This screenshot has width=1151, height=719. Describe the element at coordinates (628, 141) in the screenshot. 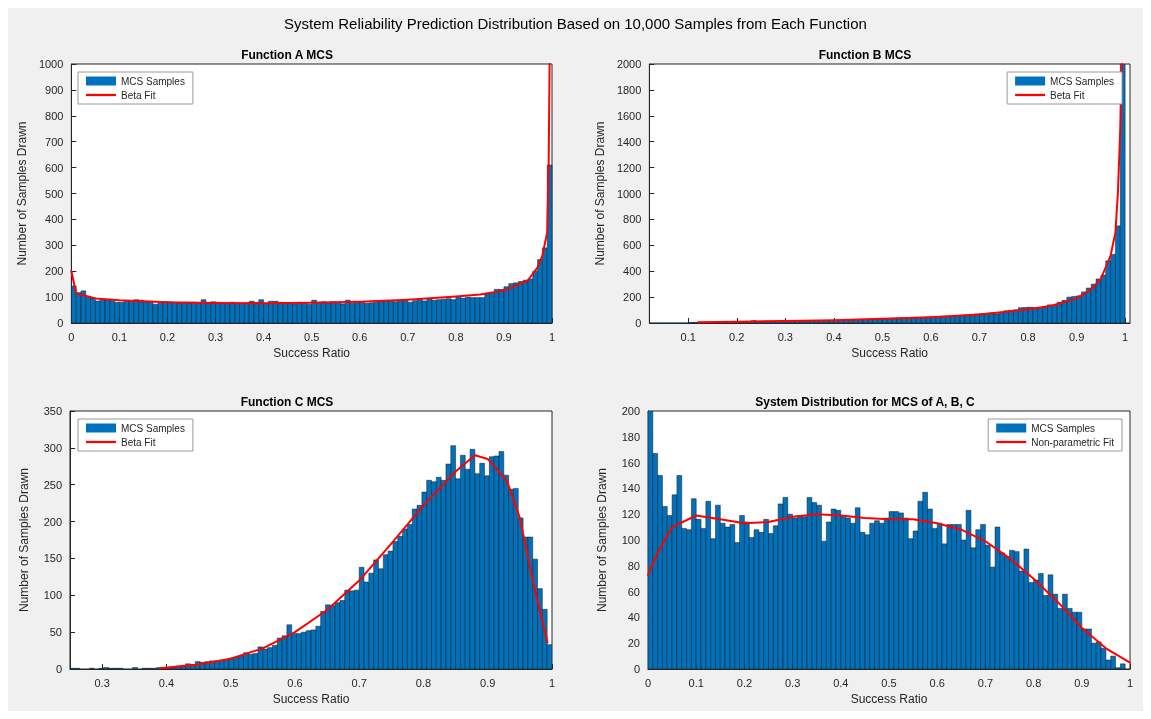

I see `y-tick-label: 1400` at that location.